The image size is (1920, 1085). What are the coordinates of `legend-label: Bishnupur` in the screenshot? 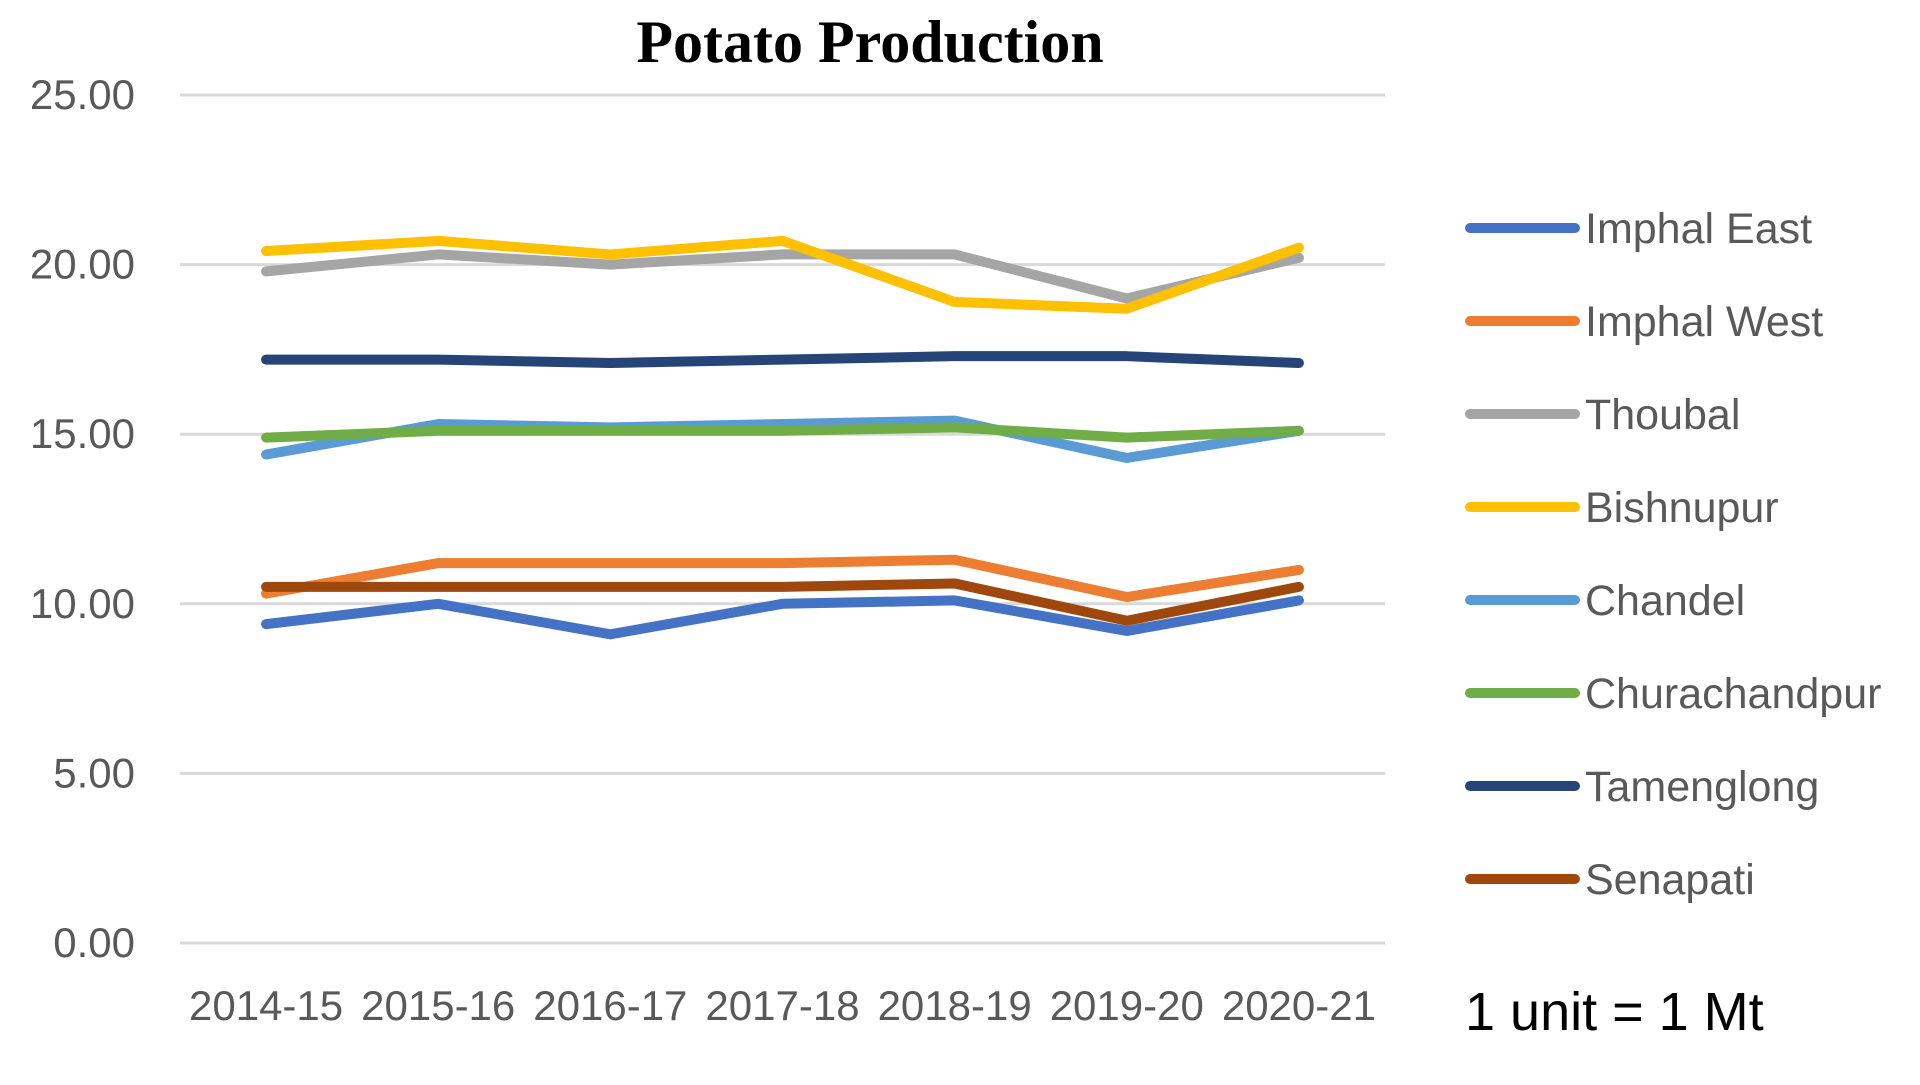 It's located at (1682, 508).